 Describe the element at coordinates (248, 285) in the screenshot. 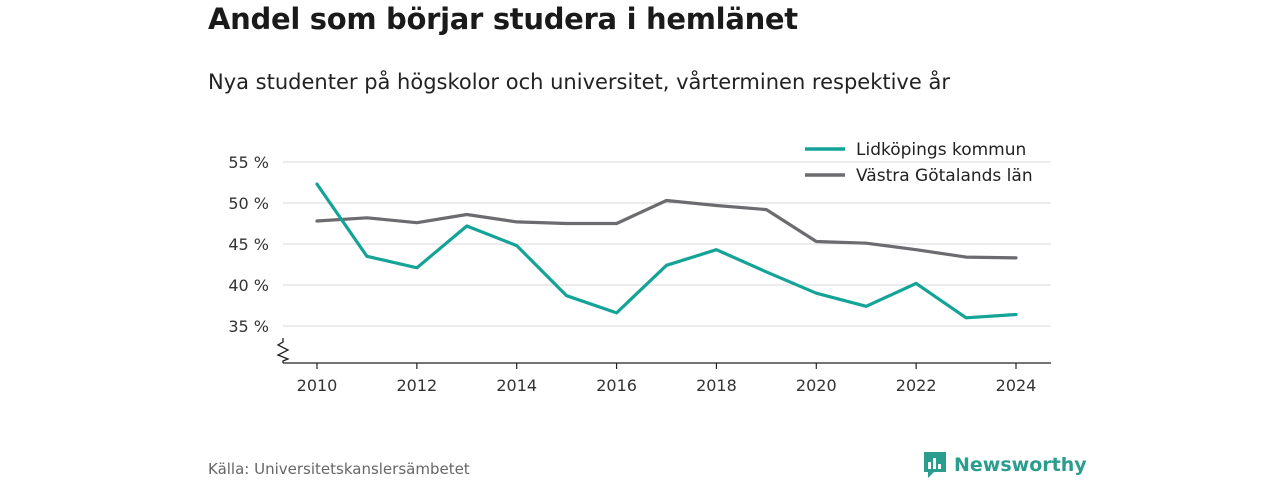

I see `y-tick-label: 40 %` at that location.